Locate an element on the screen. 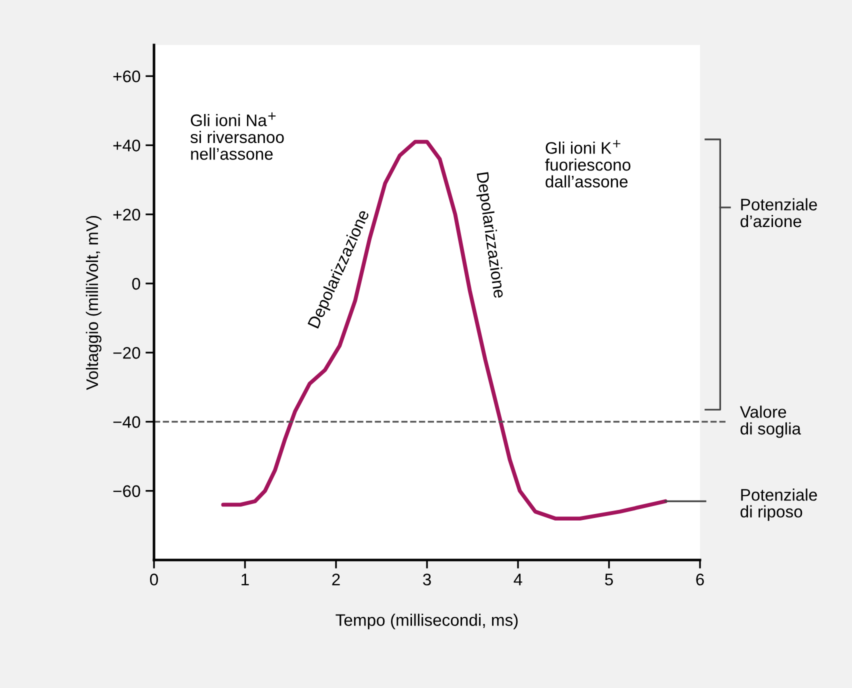  ref-line-label: Valore di soglia is located at coordinates (771, 422).